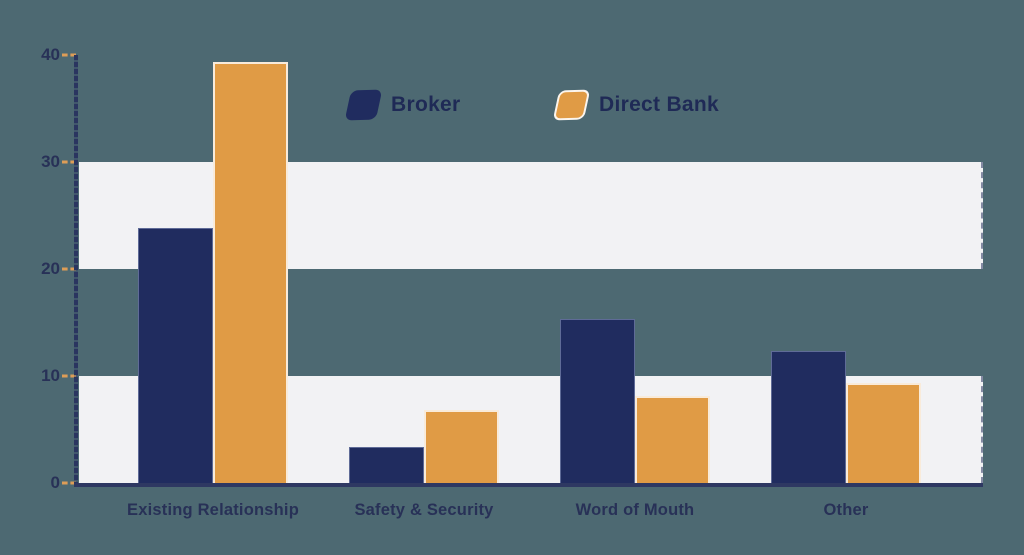 The image size is (1024, 555). Describe the element at coordinates (808, 417) in the screenshot. I see `bar-broker-other` at that location.